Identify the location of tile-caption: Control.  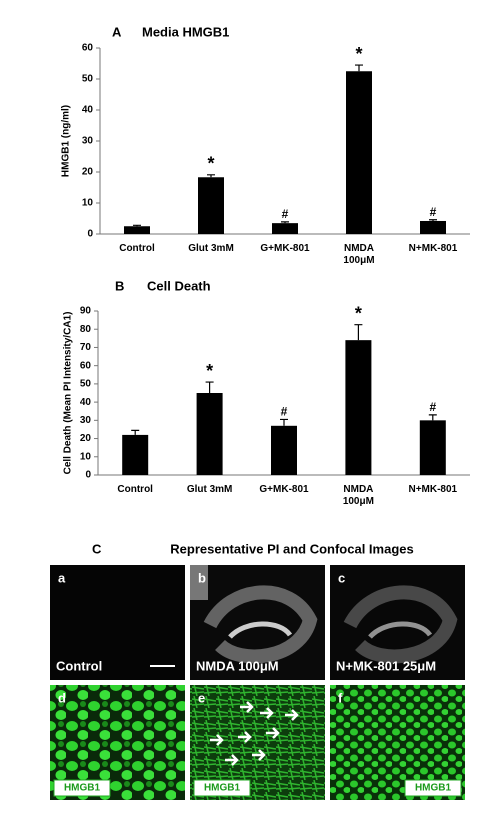
(79, 665).